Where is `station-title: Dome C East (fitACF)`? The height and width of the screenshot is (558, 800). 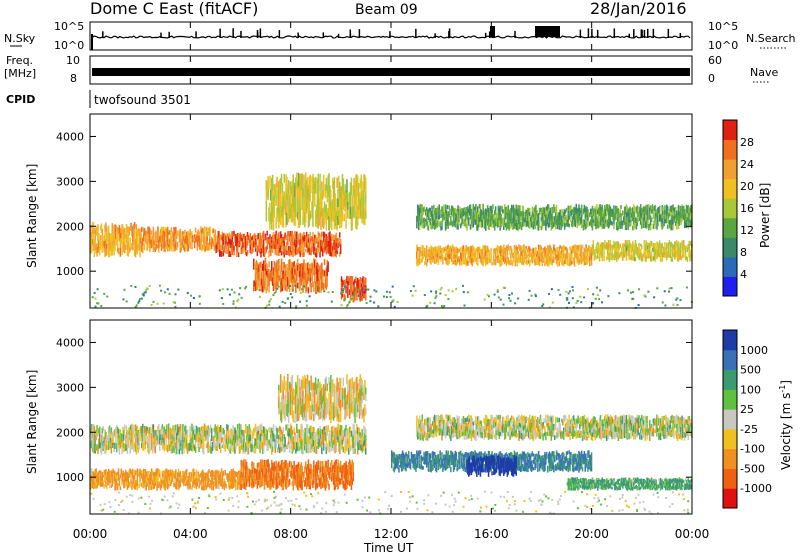 station-title: Dome C East (fitACF) is located at coordinates (174, 9).